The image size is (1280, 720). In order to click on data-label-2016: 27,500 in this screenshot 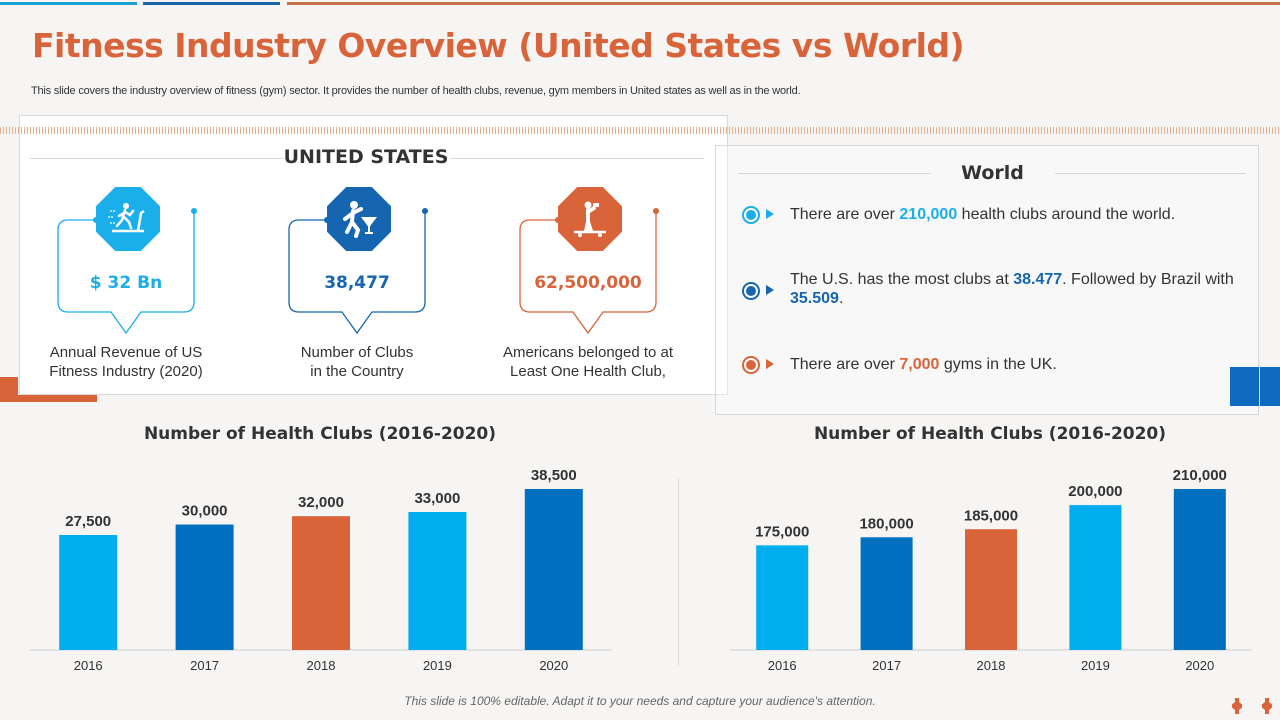, I will do `click(88, 521)`.